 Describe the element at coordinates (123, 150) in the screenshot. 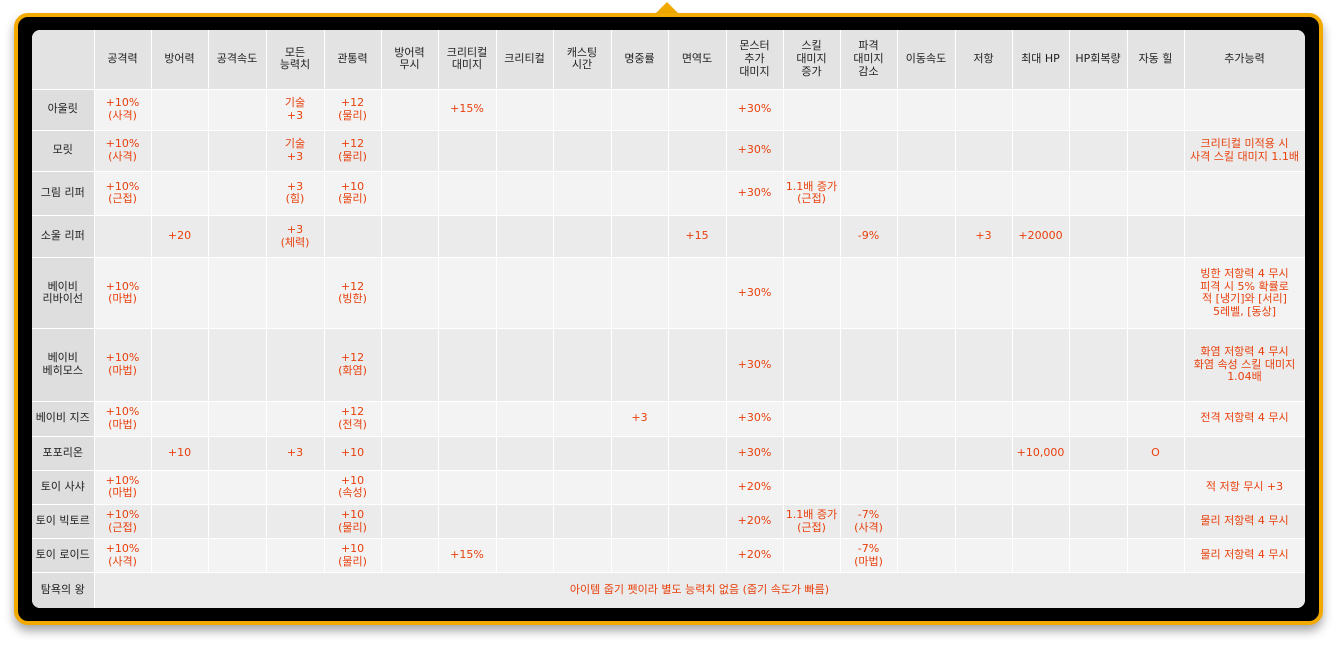

I see `table-cell: +10% (사격)` at that location.